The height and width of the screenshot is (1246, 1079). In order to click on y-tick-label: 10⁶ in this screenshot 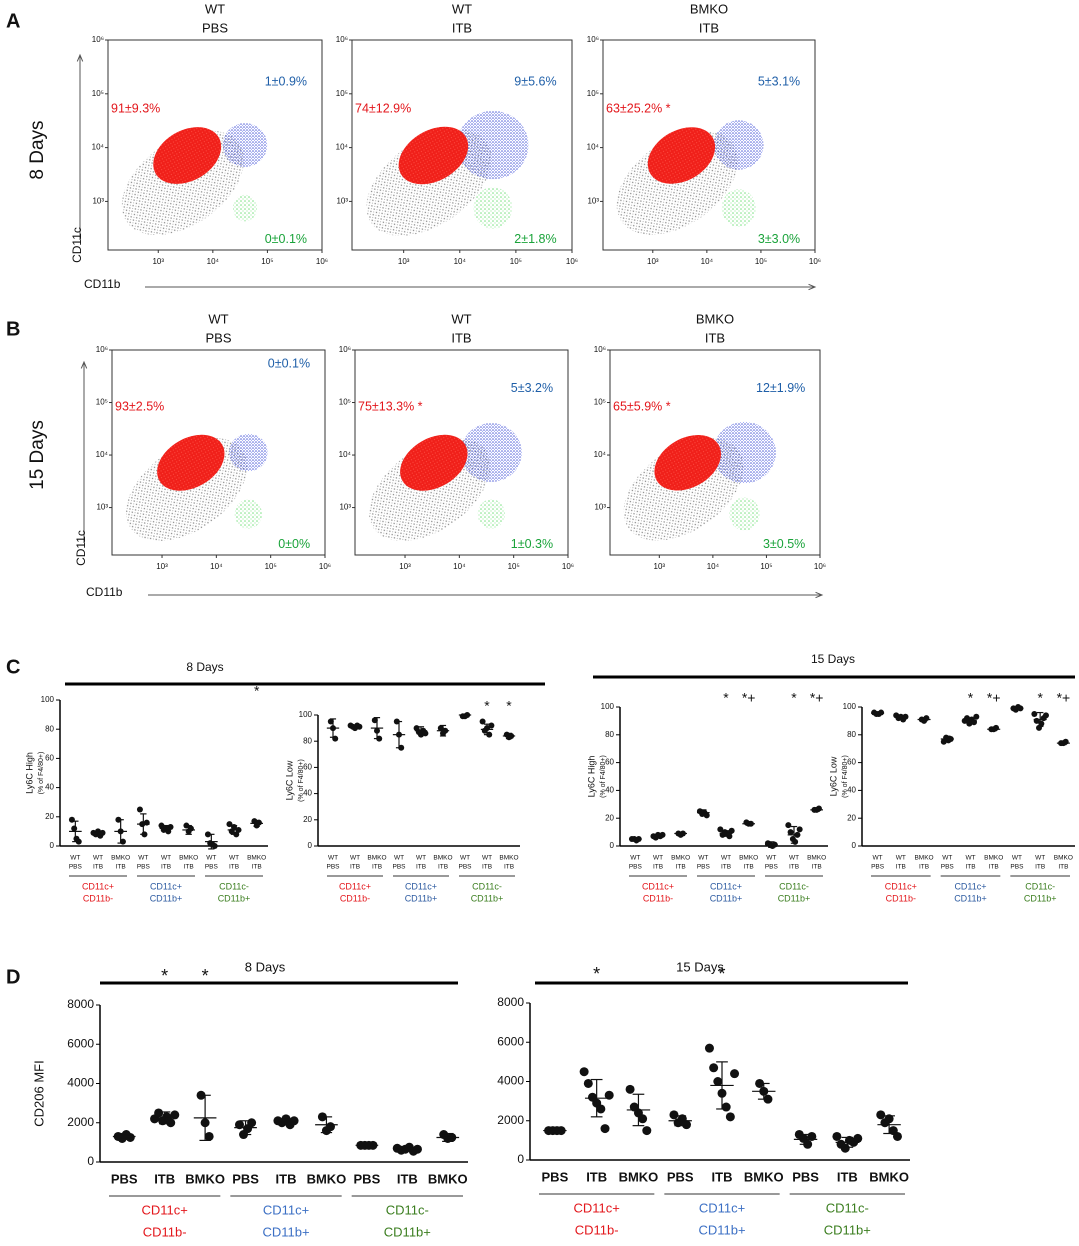, I will do `click(593, 39)`.